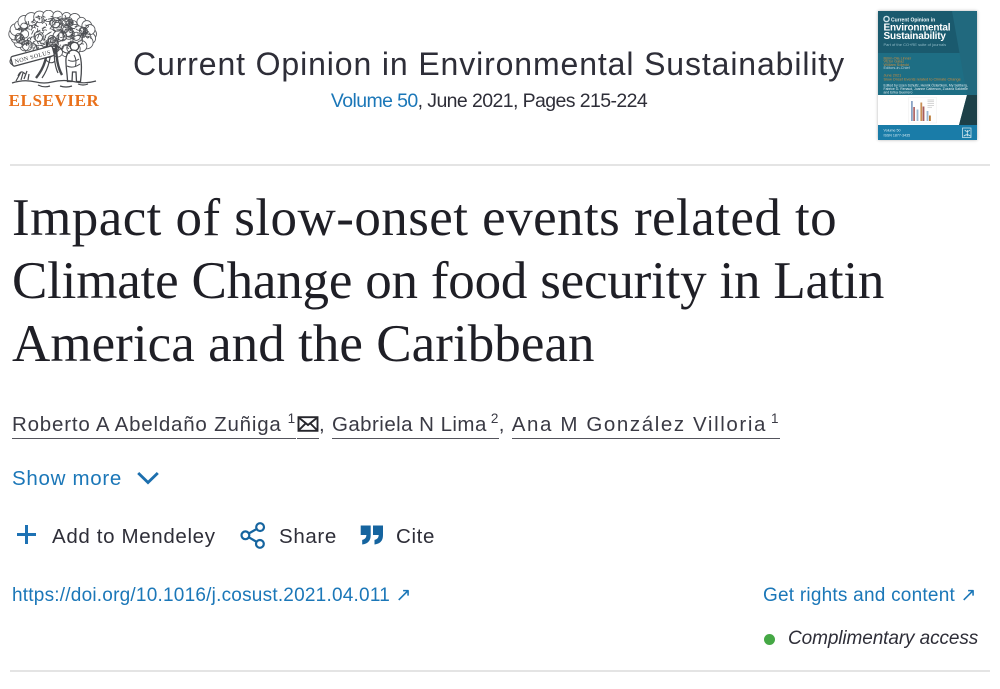  What do you see at coordinates (915, 44) in the screenshot?
I see `svg-text:Part of the CO+RE suite of jou: Part of the CO+RE suite of journals` at bounding box center [915, 44].